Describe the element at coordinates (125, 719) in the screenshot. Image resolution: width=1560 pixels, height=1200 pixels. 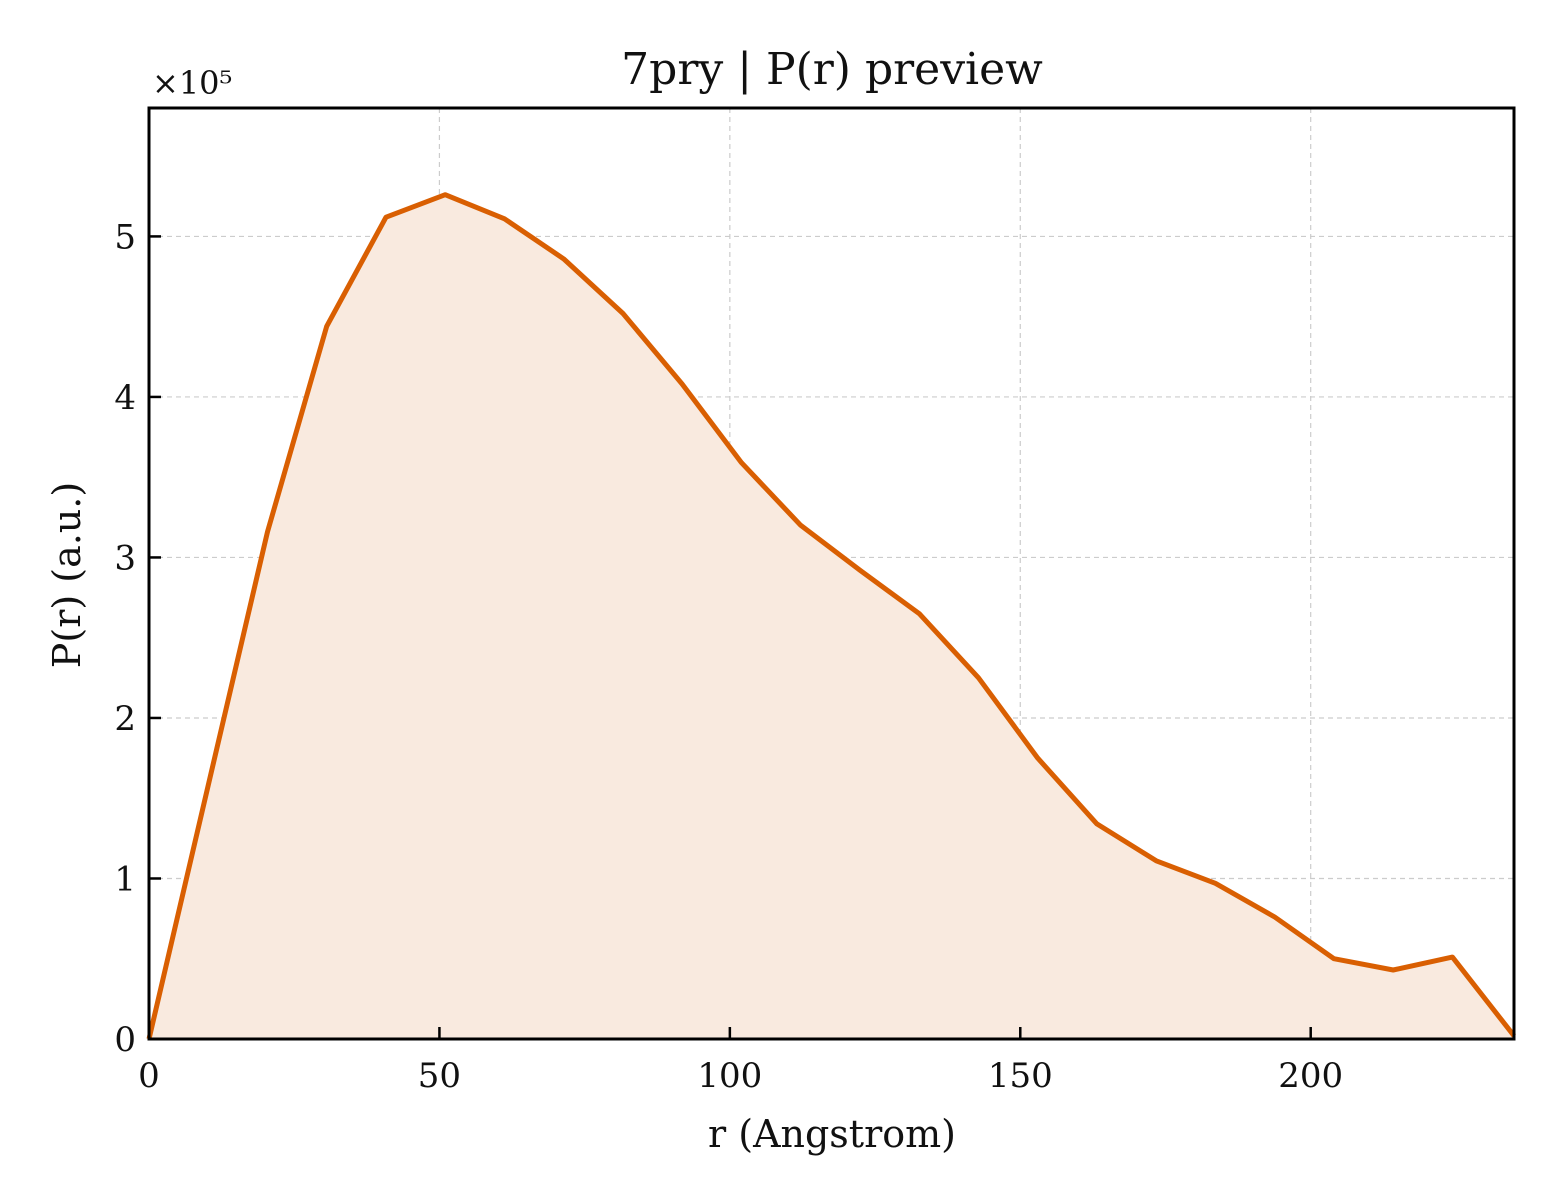
I see `y-tick-label: 2` at that location.